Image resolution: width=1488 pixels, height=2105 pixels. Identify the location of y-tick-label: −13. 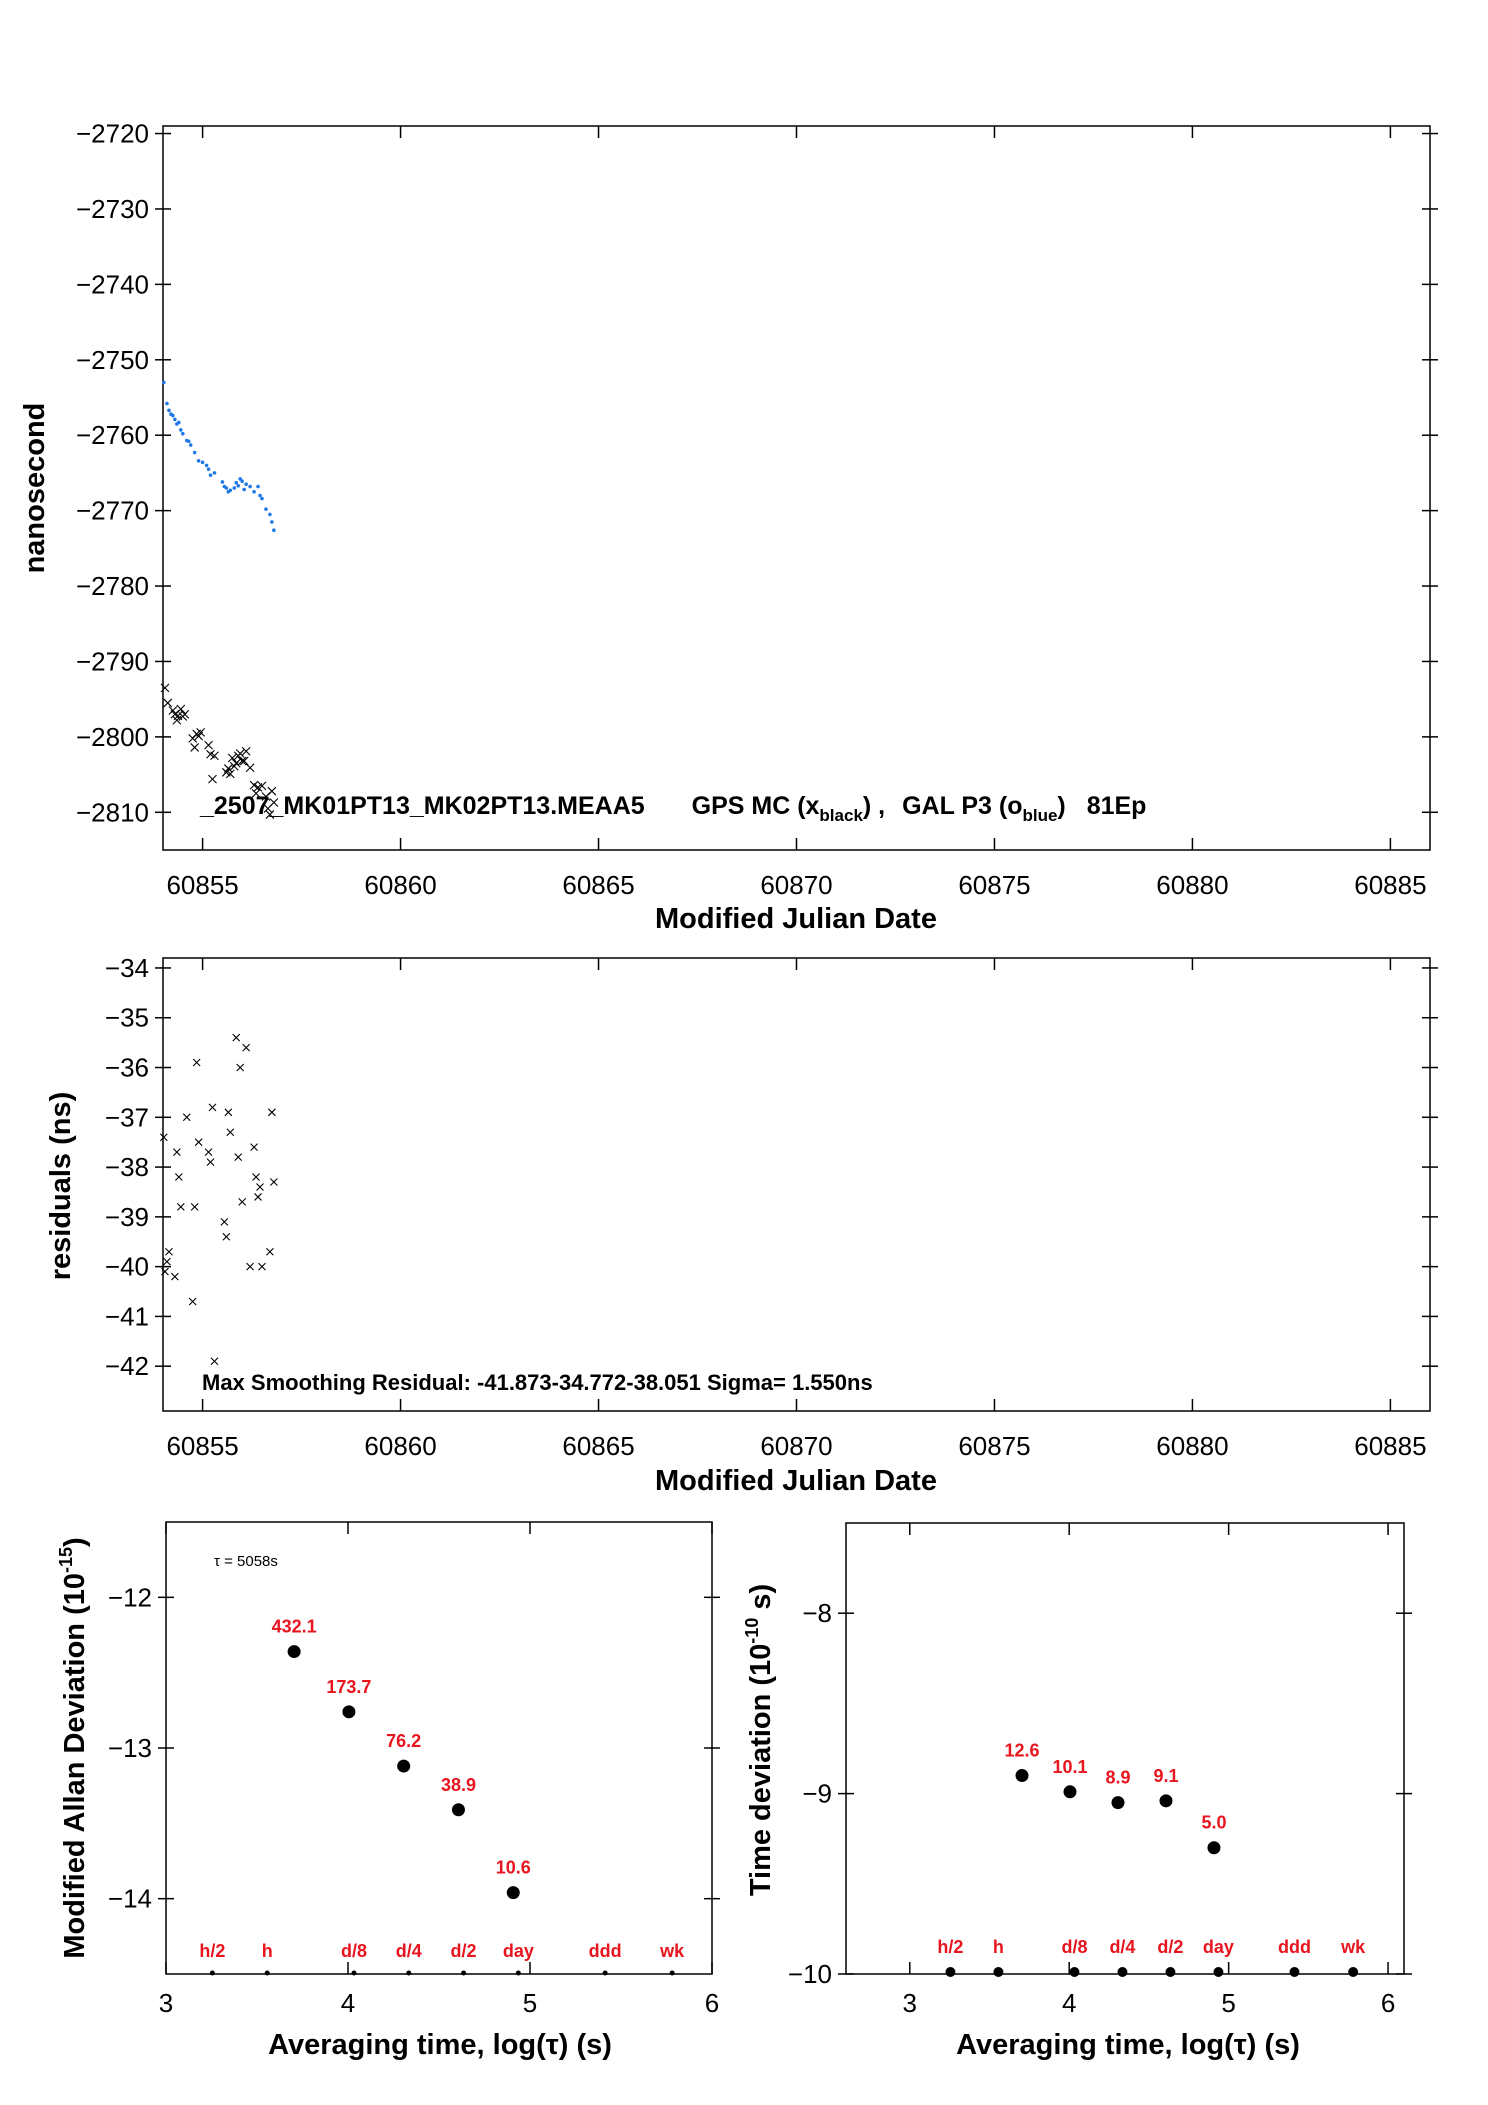
(130, 1748).